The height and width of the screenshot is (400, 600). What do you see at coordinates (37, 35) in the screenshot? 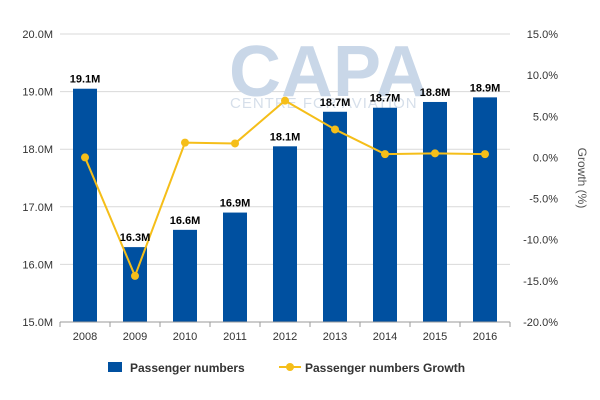
I see `y-left-tick-label: 20.0M` at bounding box center [37, 35].